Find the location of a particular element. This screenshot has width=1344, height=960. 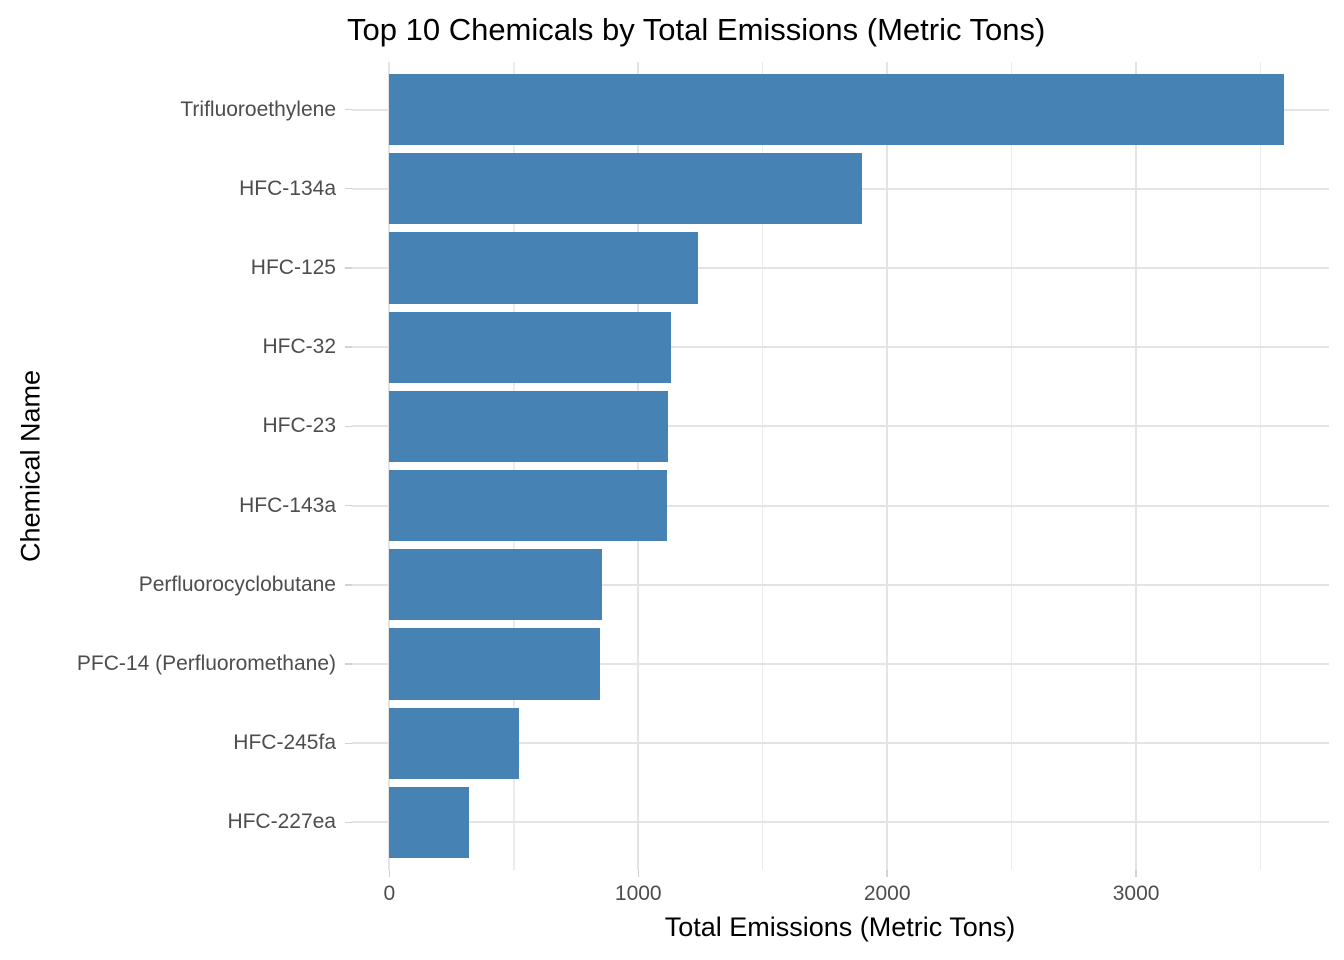

y-axis-label: HFC-134a is located at coordinates (287, 188).